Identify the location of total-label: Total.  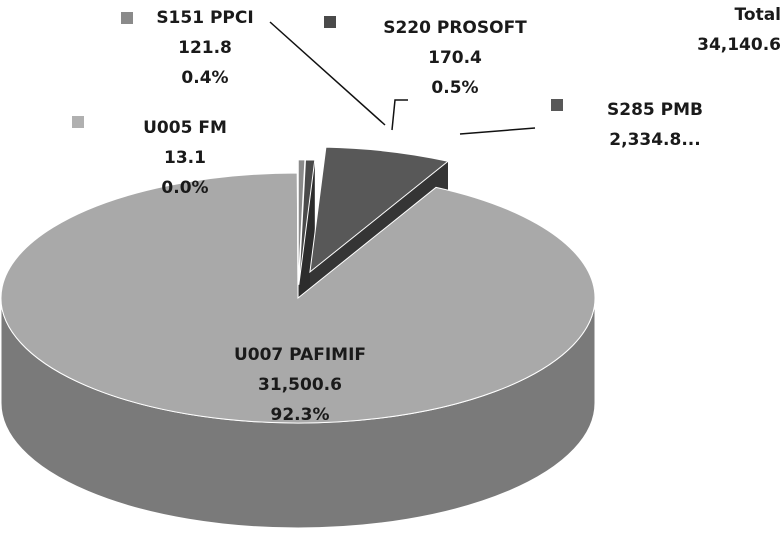
(758, 15).